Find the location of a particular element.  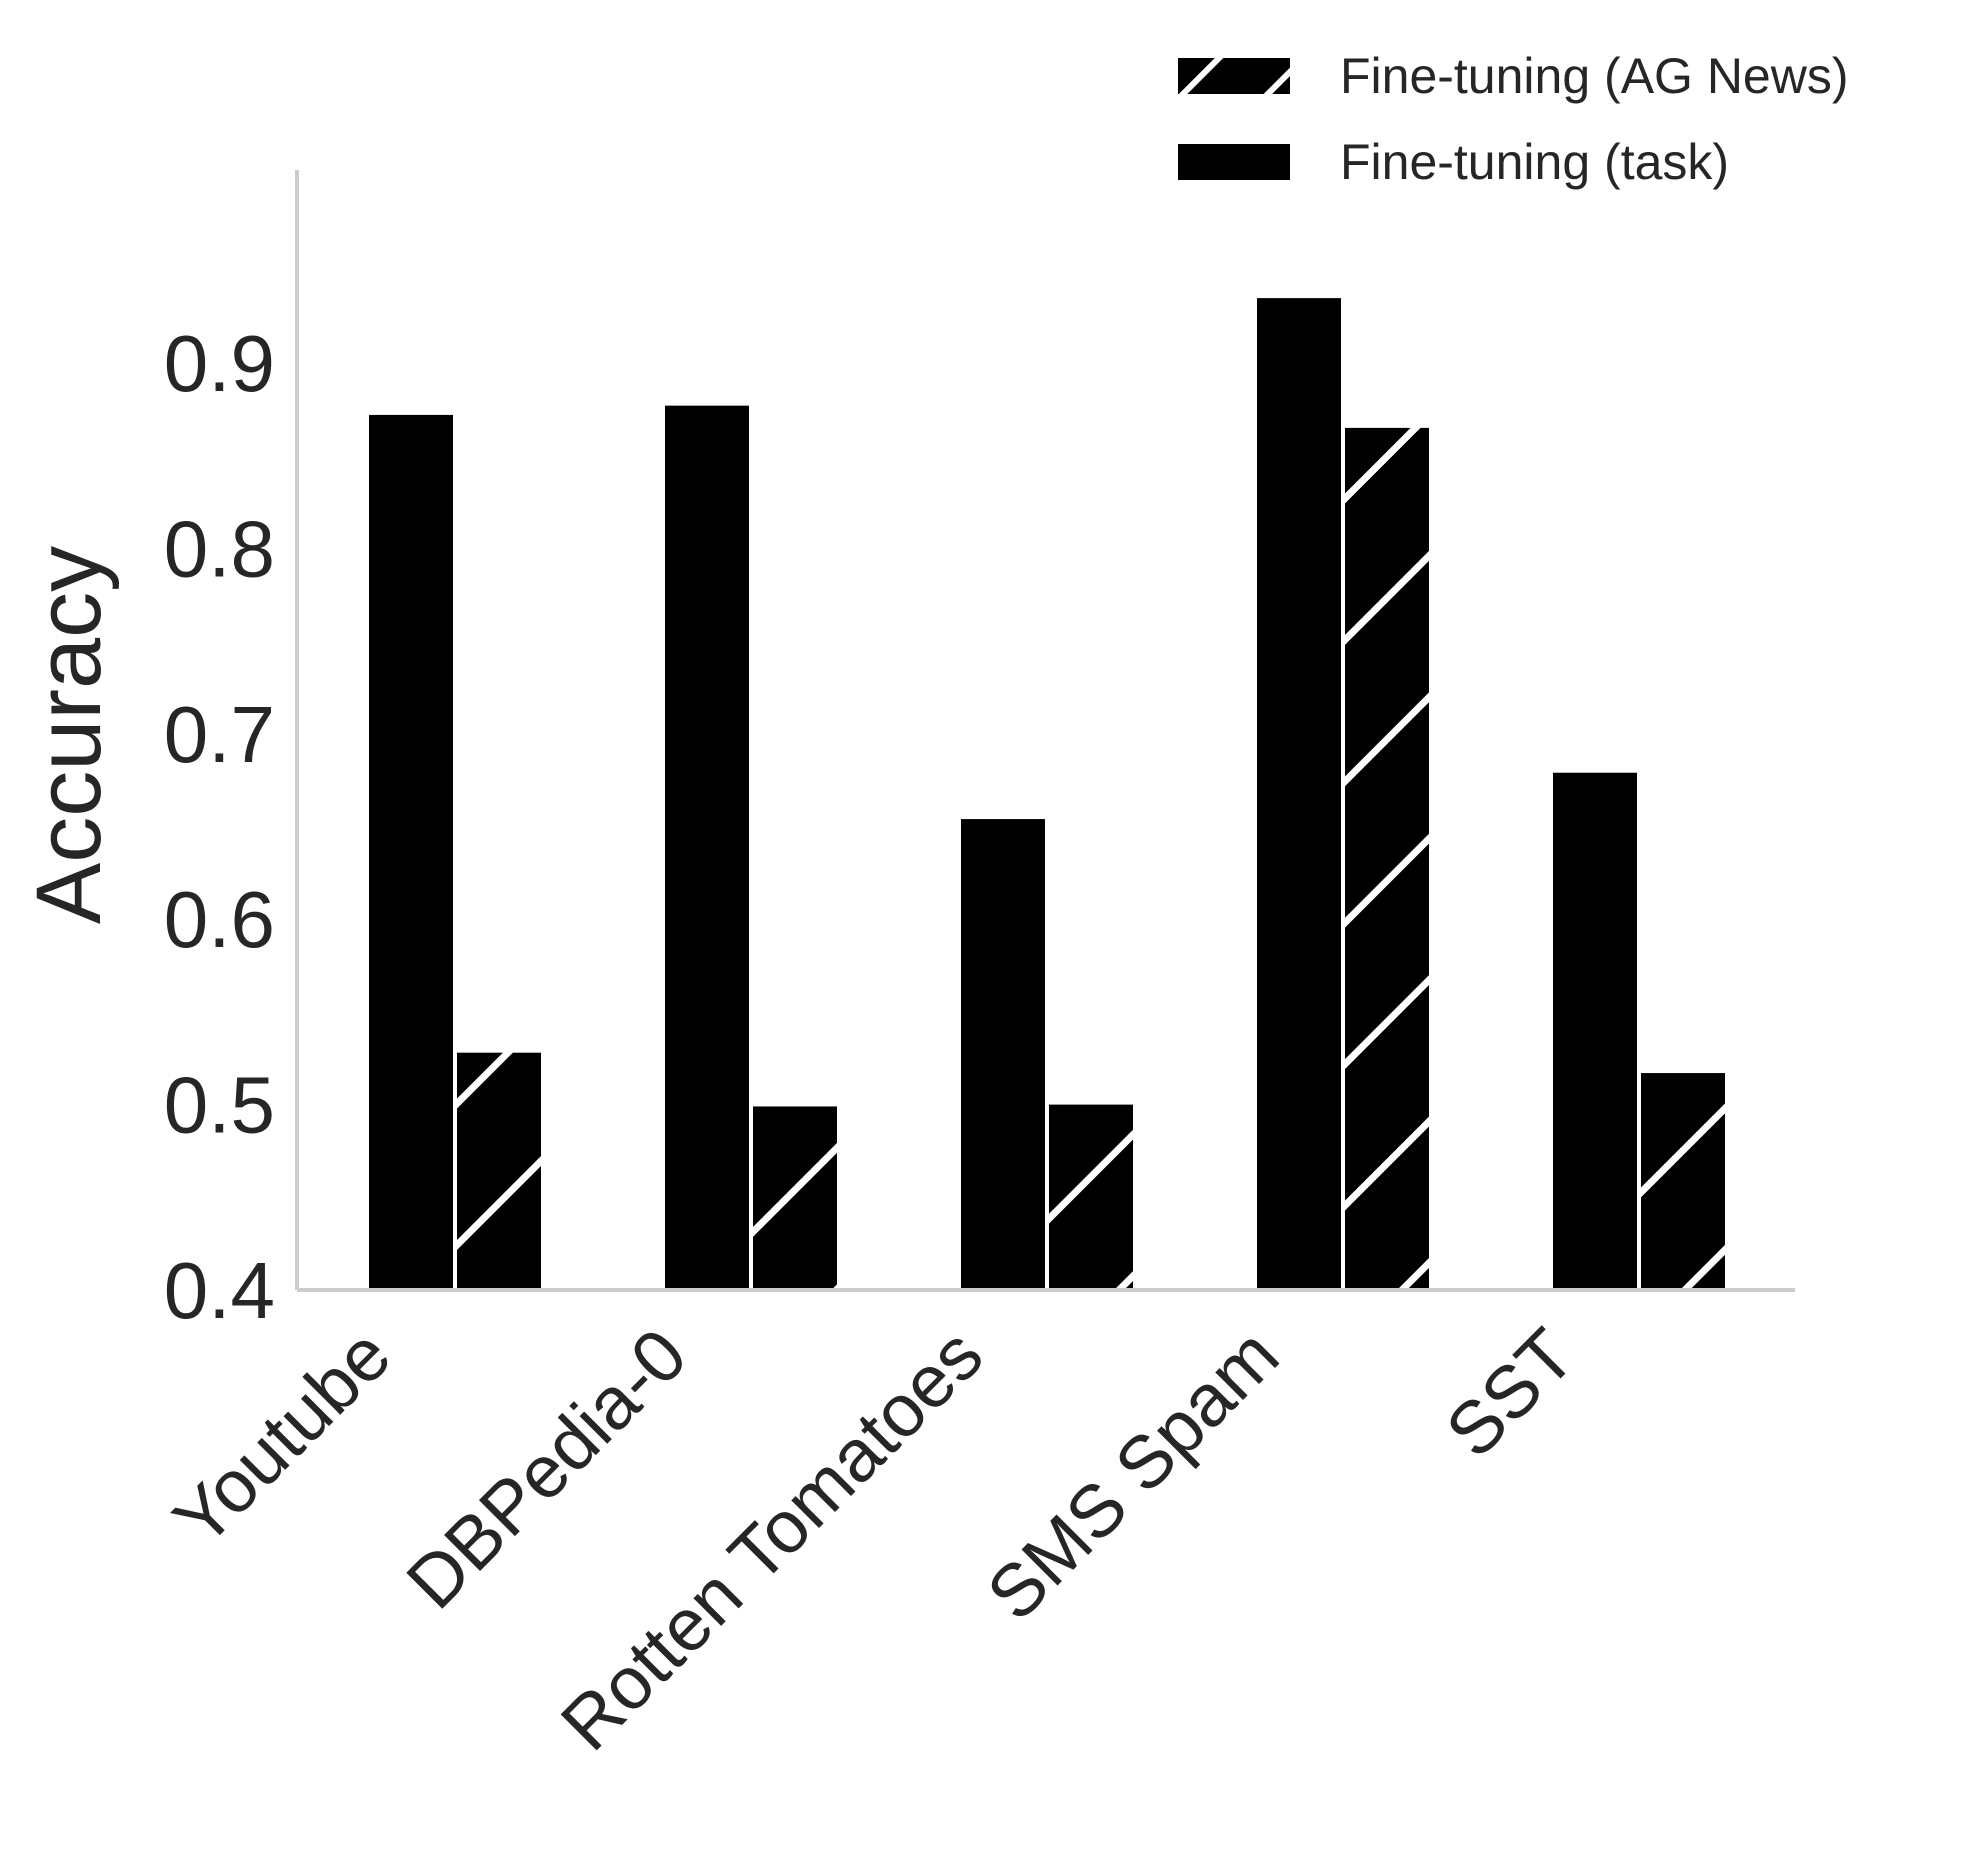

bar-task-rotten-tomatoes is located at coordinates (1003, 1054).